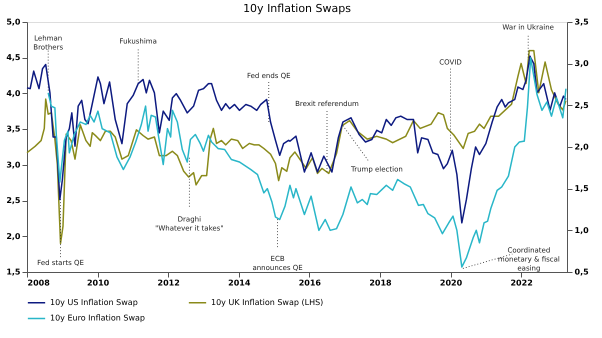 This screenshot has width=602, height=338. What do you see at coordinates (521, 283) in the screenshot?
I see `x-tick-label: 2022` at bounding box center [521, 283].